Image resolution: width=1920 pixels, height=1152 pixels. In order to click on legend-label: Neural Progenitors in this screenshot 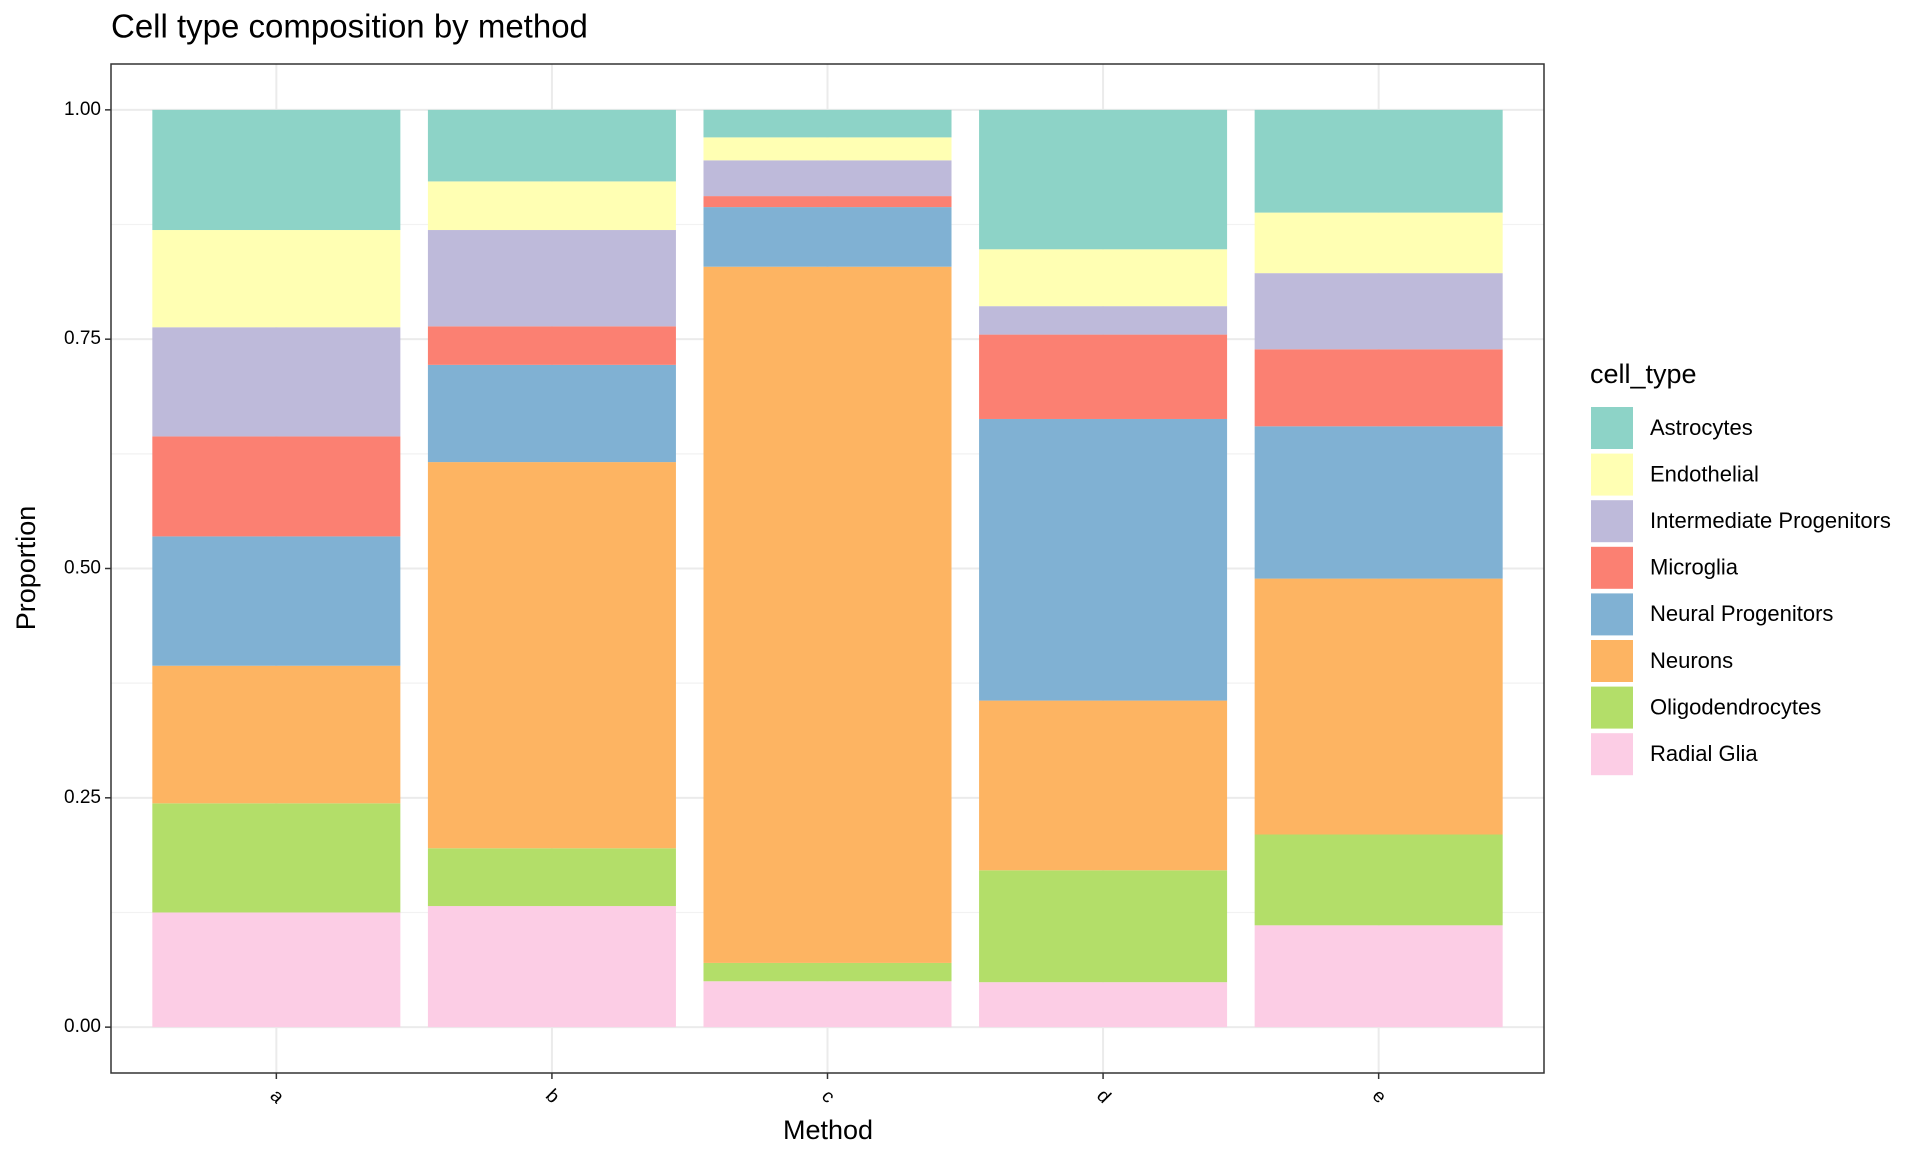, I will do `click(1741, 613)`.